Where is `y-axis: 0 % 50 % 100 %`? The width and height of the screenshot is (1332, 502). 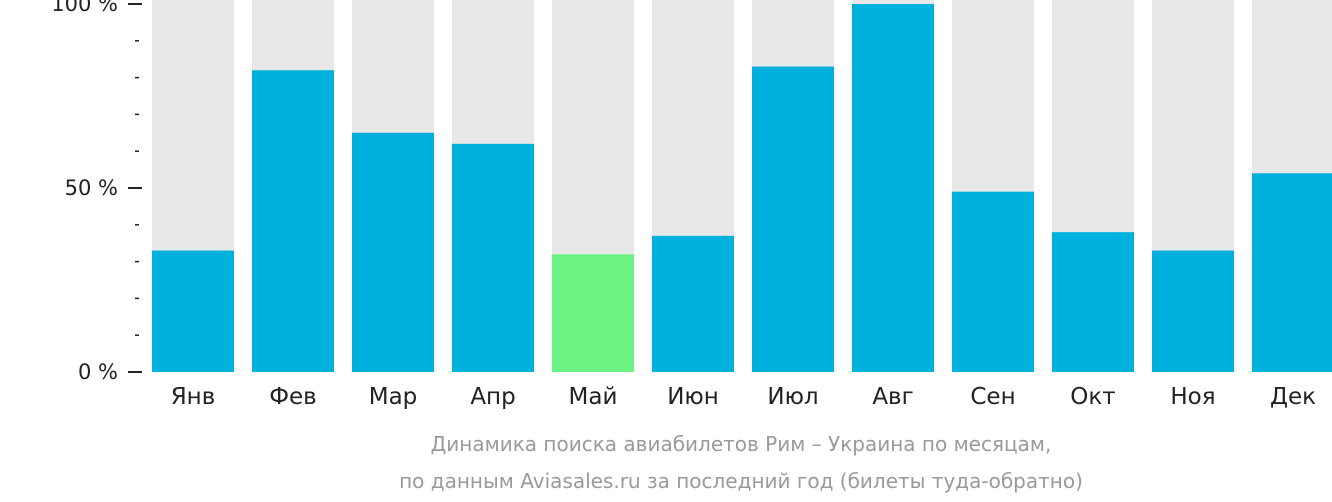 y-axis: 0 % 50 % 100 % is located at coordinates (96, 192).